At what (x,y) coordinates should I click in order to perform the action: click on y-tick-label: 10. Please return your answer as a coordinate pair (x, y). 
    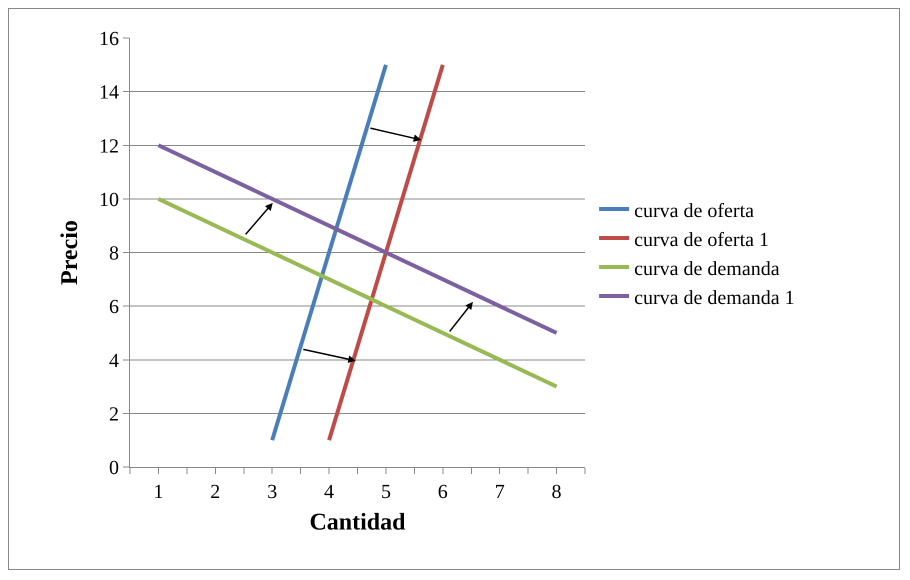
    Looking at the image, I should click on (109, 199).